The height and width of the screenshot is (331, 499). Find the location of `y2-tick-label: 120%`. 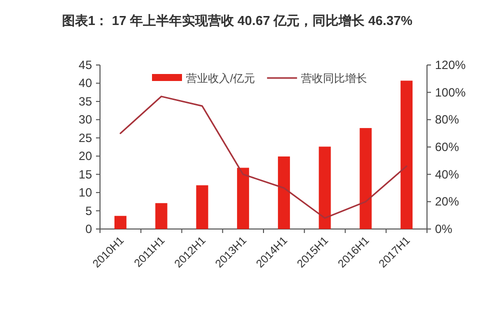

y2-tick-label: 120% is located at coordinates (450, 65).